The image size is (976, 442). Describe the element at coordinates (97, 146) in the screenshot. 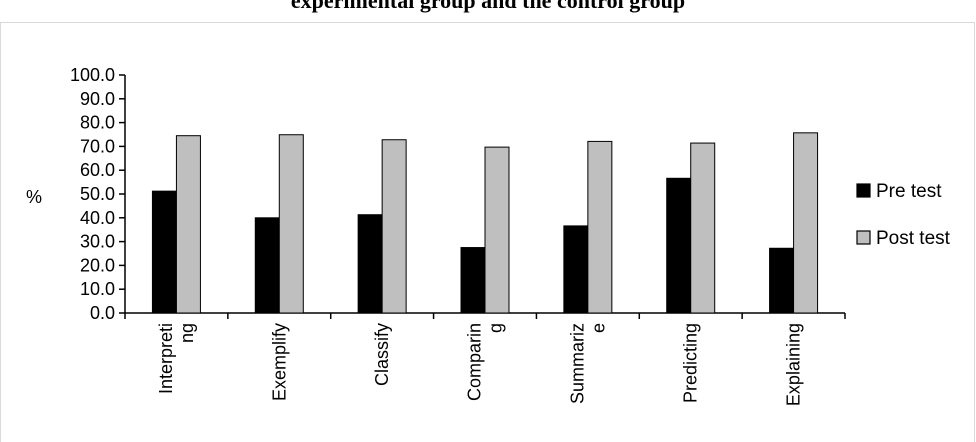

I see `y-tick-label: 70.0` at that location.